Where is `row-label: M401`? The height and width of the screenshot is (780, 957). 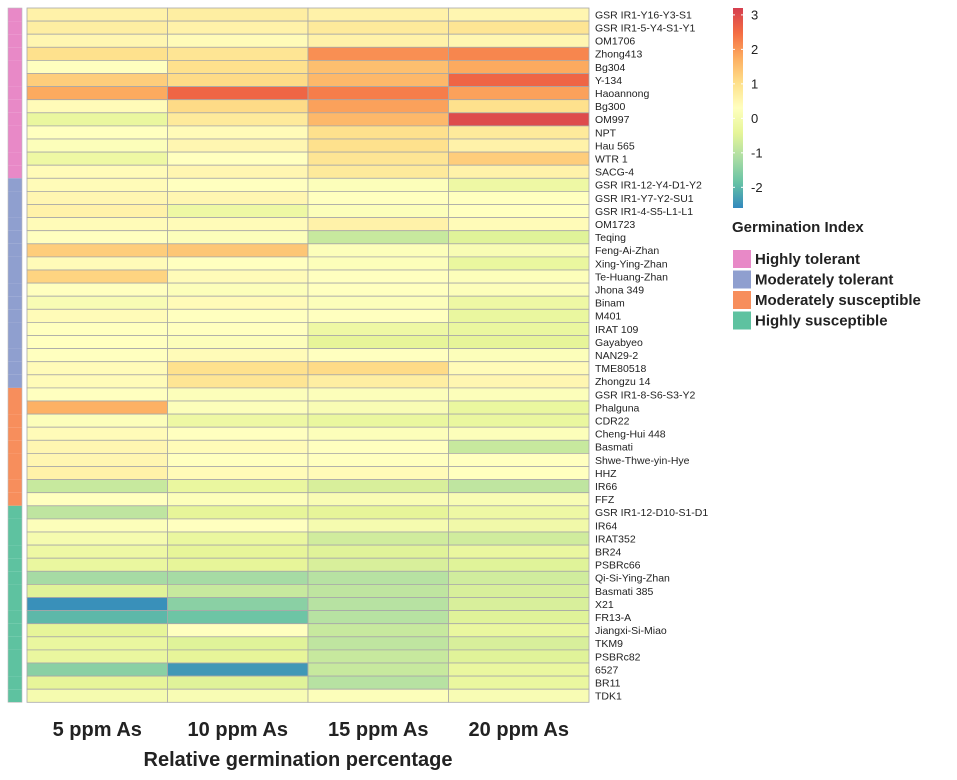 row-label: M401 is located at coordinates (608, 317).